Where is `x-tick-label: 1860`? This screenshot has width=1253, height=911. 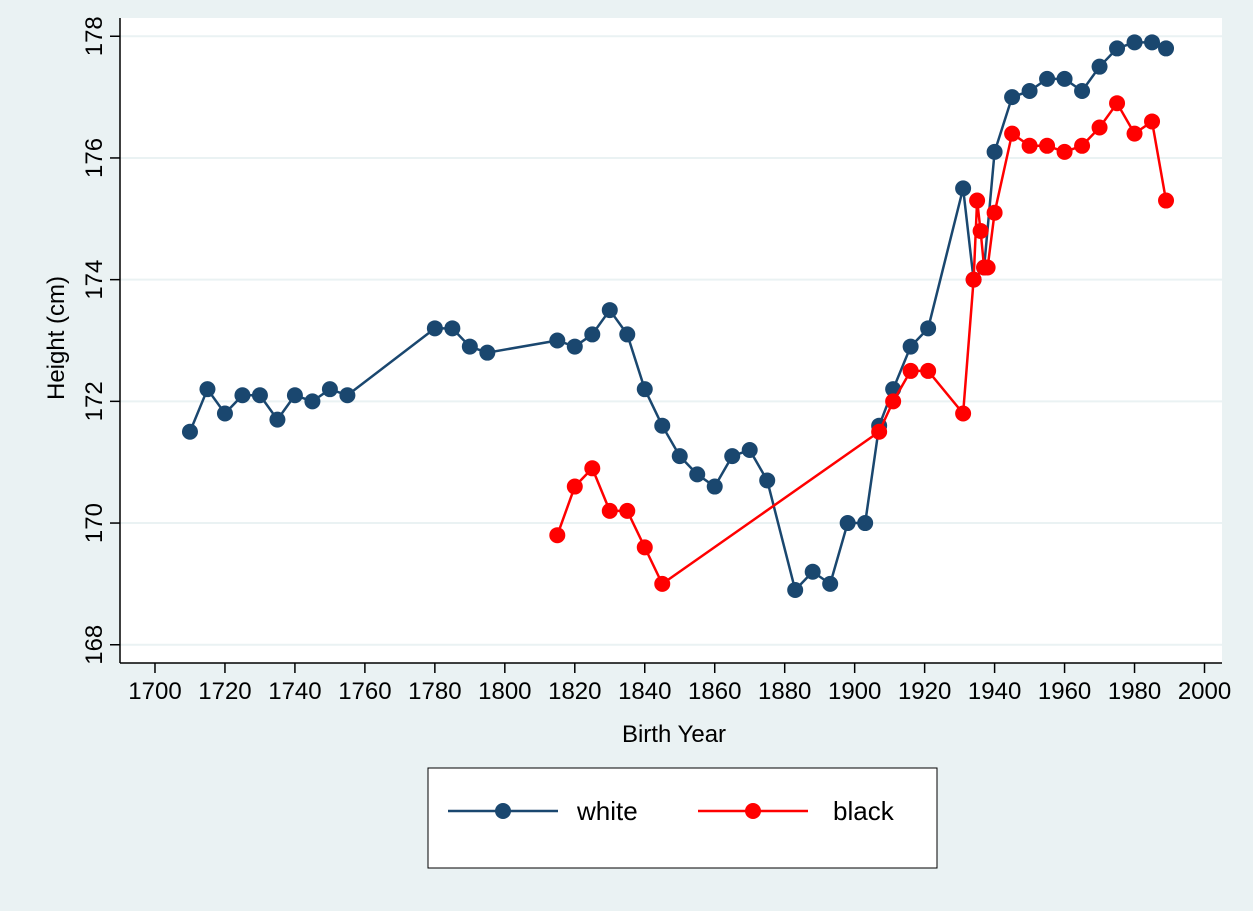
x-tick-label: 1860 is located at coordinates (714, 691).